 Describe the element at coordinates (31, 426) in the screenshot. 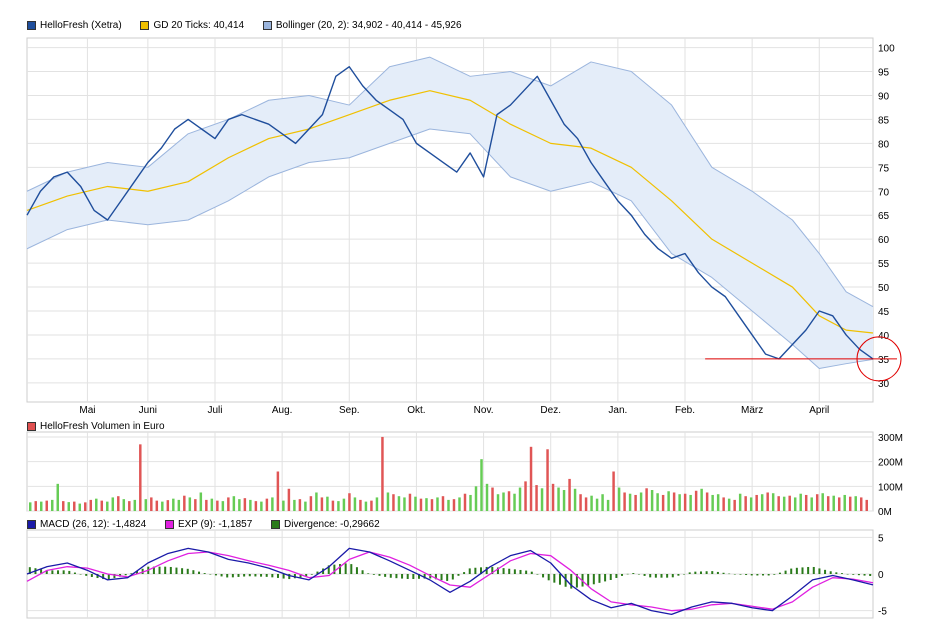

I see `legend-volume-swatch` at that location.